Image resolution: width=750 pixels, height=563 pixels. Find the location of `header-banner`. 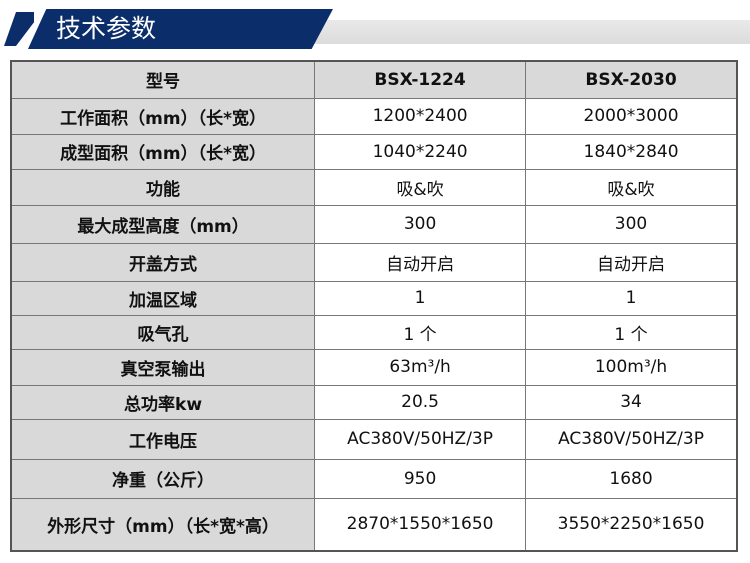

header-banner is located at coordinates (180, 29).